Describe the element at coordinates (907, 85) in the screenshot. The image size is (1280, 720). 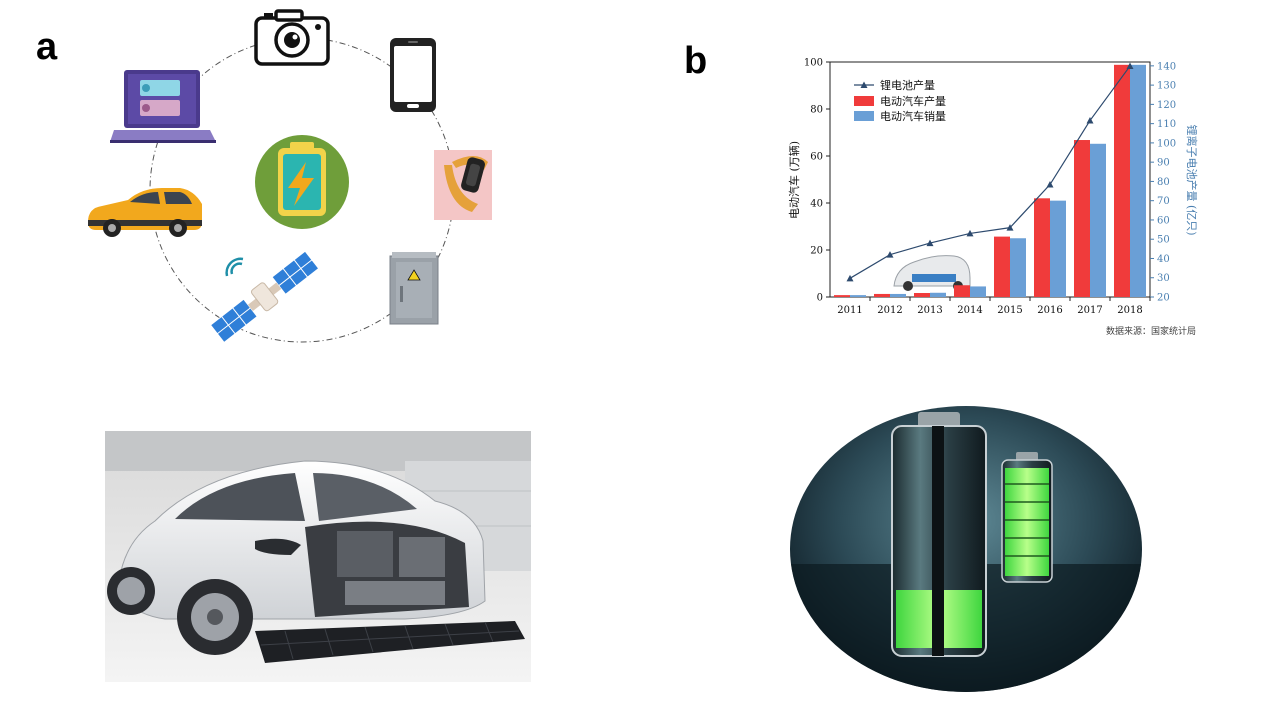
I see `legend-label-lithium: 锂电池产量` at that location.